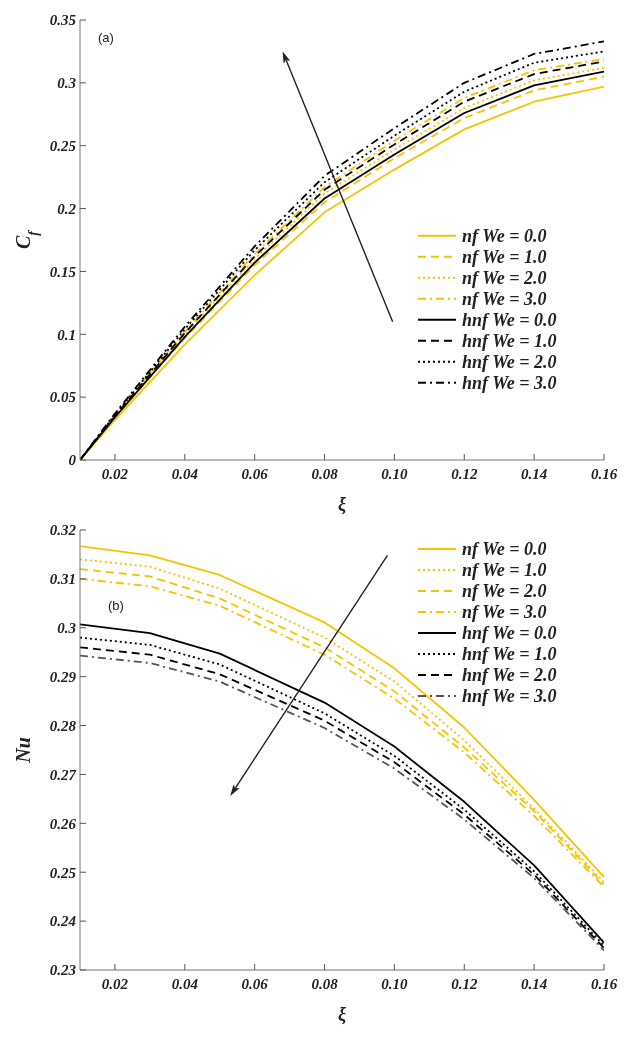 The width and height of the screenshot is (632, 1040). What do you see at coordinates (63, 823) in the screenshot?
I see `y-tick-label: 0.26` at bounding box center [63, 823].